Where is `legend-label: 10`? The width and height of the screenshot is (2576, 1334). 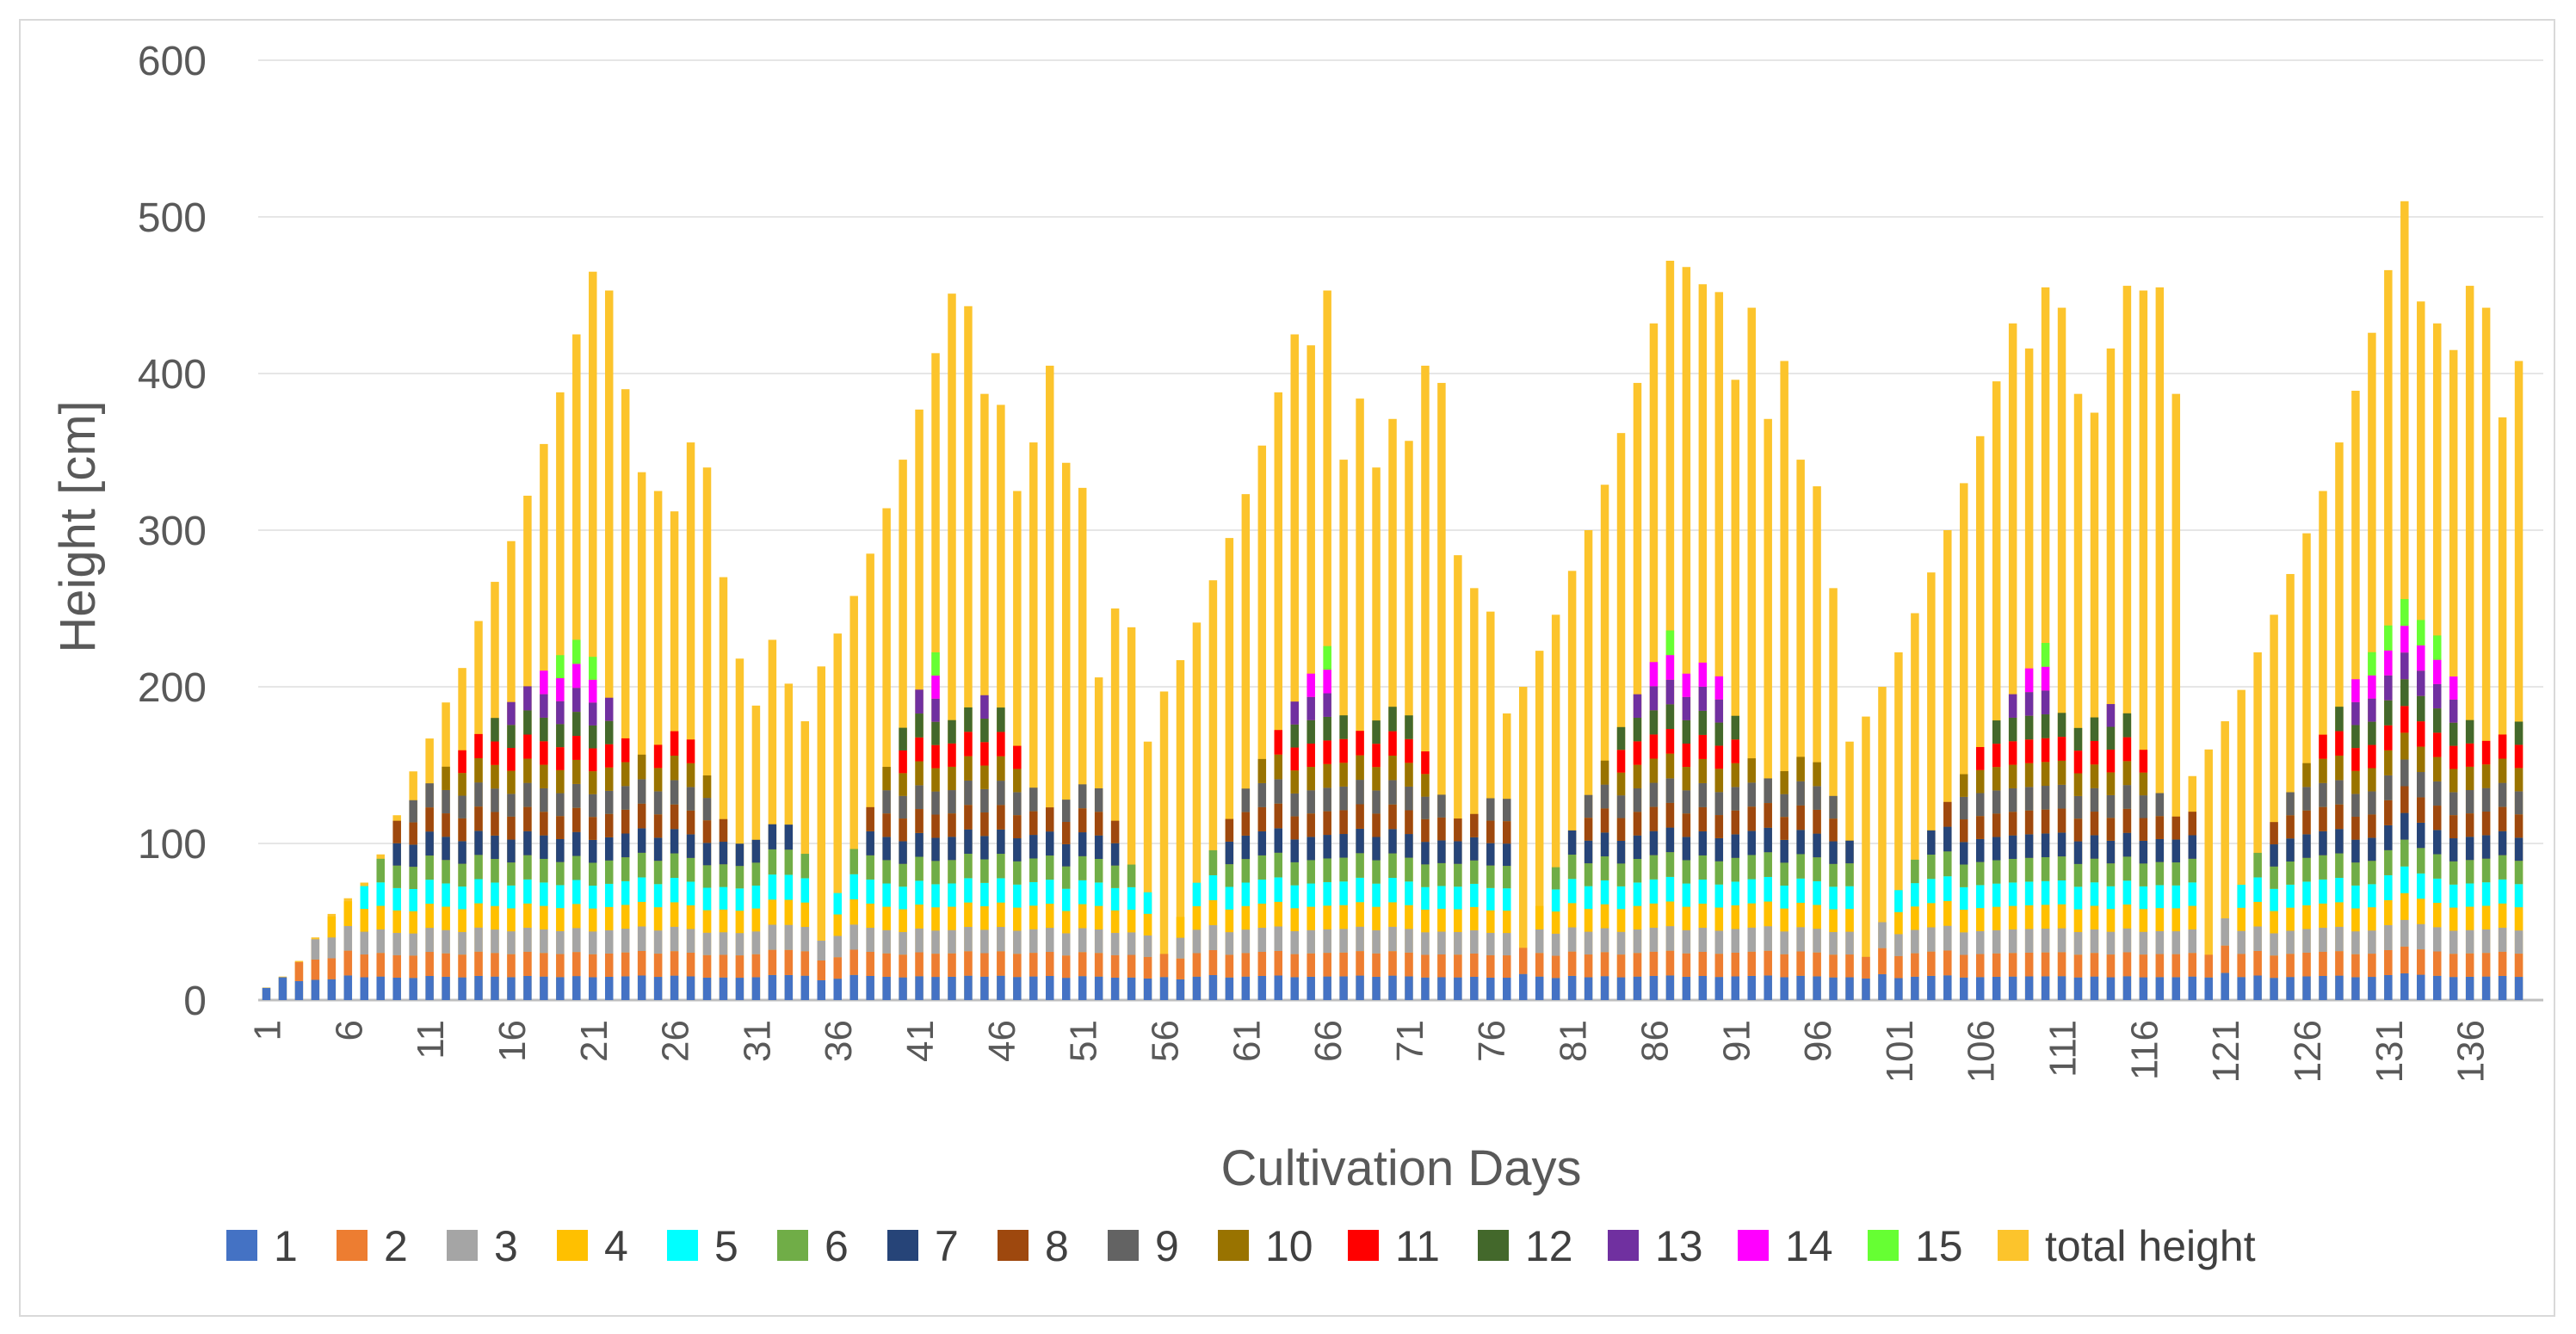 legend-label: 10 is located at coordinates (1289, 1246).